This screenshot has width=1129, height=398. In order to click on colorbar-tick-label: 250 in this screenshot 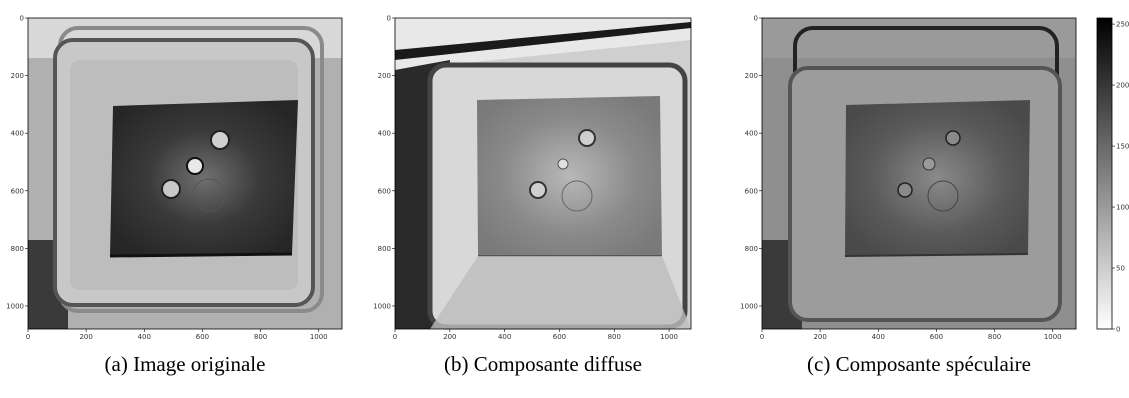, I will do `click(1122, 25)`.